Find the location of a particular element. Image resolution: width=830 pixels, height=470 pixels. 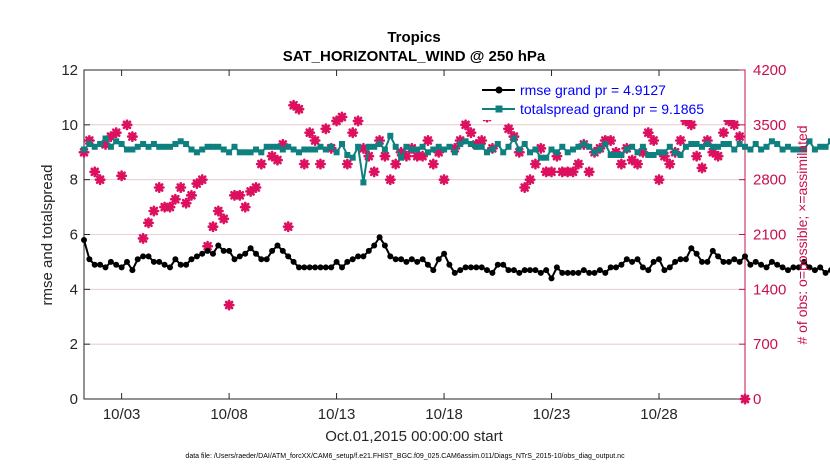

x-tick-label: 10/08 is located at coordinates (229, 414).